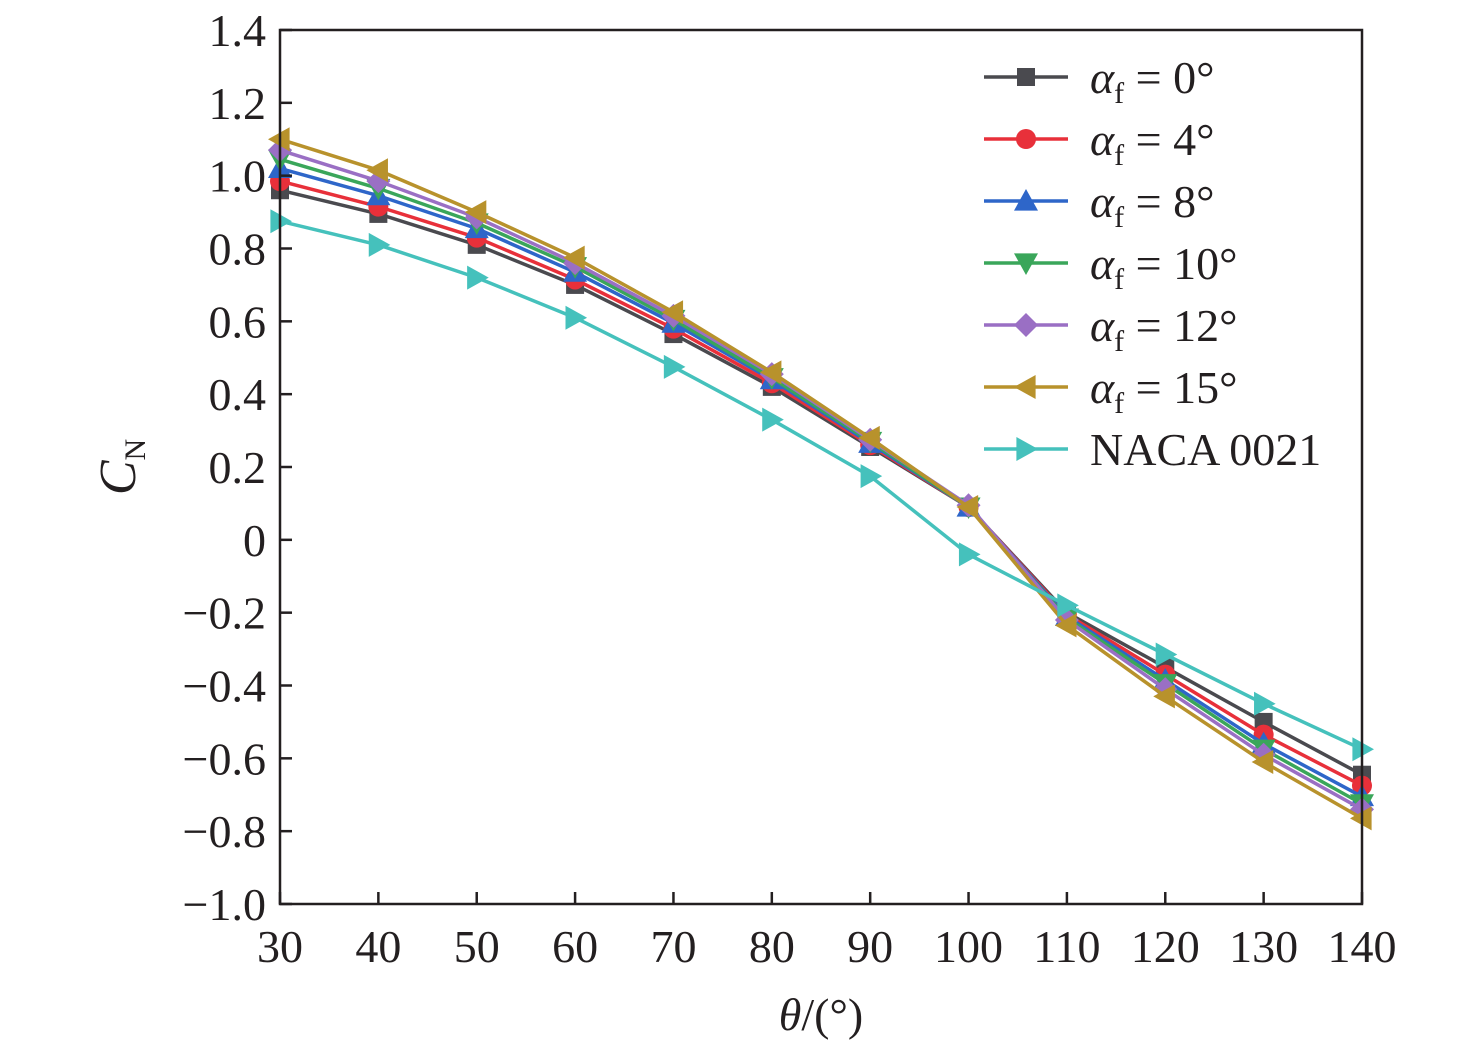 The width and height of the screenshot is (1476, 1045). I want to click on legend-label: αf = 15°, so click(1164, 391).